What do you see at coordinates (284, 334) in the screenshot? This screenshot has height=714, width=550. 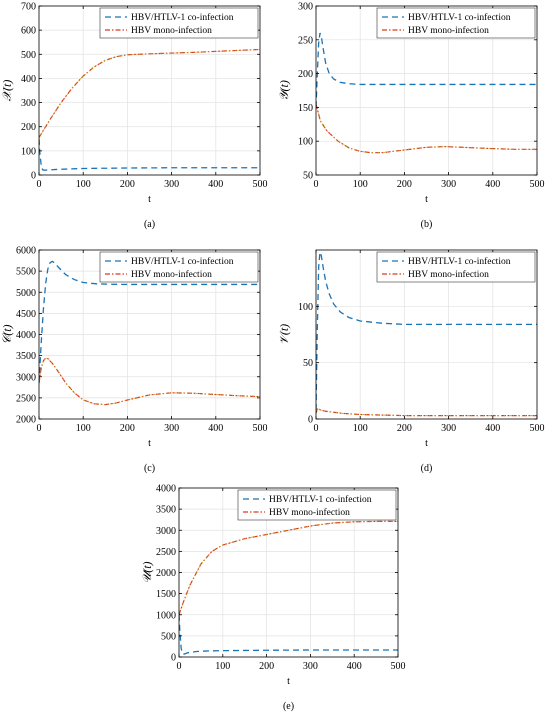 I see `y-axis-label: 𝒱(t)` at bounding box center [284, 334].